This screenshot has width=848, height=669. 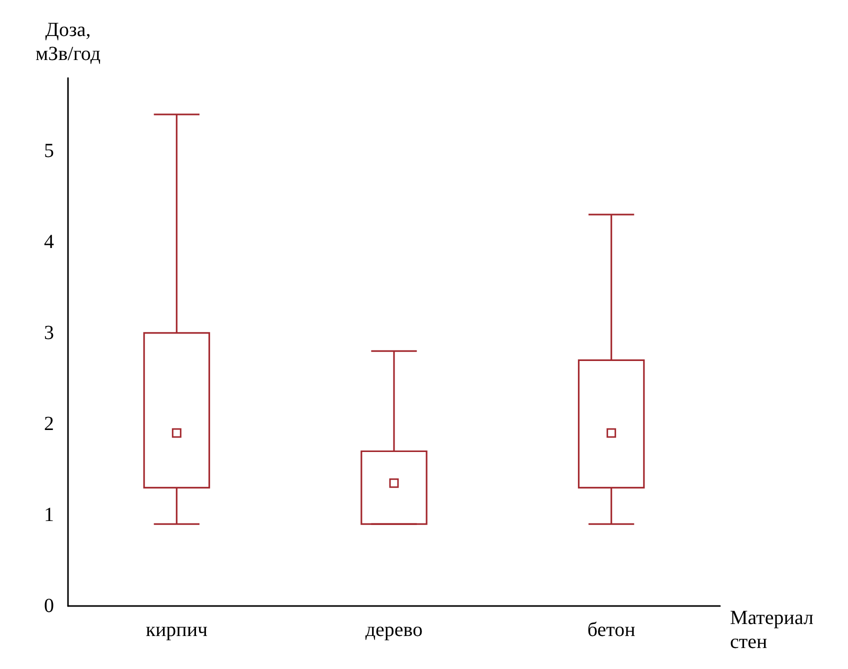 I want to click on x-tick-label: бетон, so click(x=611, y=630).